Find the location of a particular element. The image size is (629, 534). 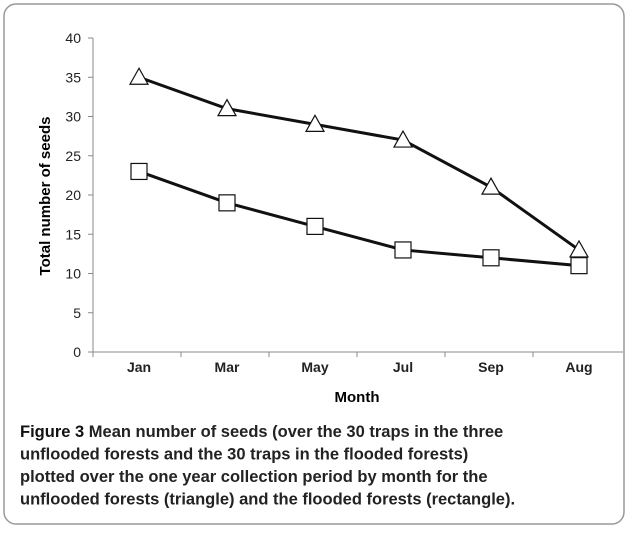

y-tick-label: 25 is located at coordinates (73, 156).